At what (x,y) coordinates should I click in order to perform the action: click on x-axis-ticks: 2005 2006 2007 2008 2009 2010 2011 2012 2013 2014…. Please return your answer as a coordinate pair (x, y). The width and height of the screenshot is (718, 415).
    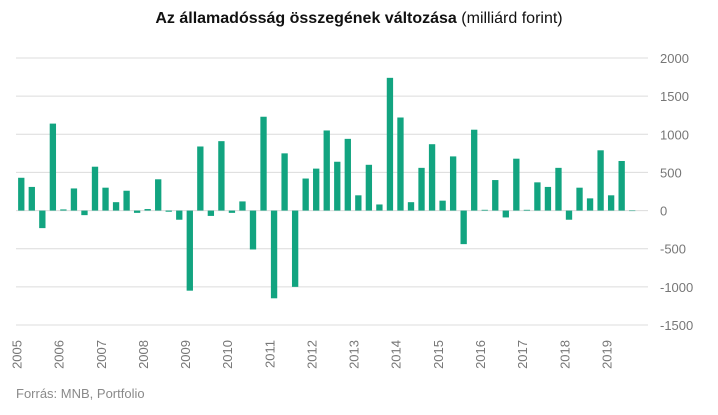
    Looking at the image, I should click on (312, 354).